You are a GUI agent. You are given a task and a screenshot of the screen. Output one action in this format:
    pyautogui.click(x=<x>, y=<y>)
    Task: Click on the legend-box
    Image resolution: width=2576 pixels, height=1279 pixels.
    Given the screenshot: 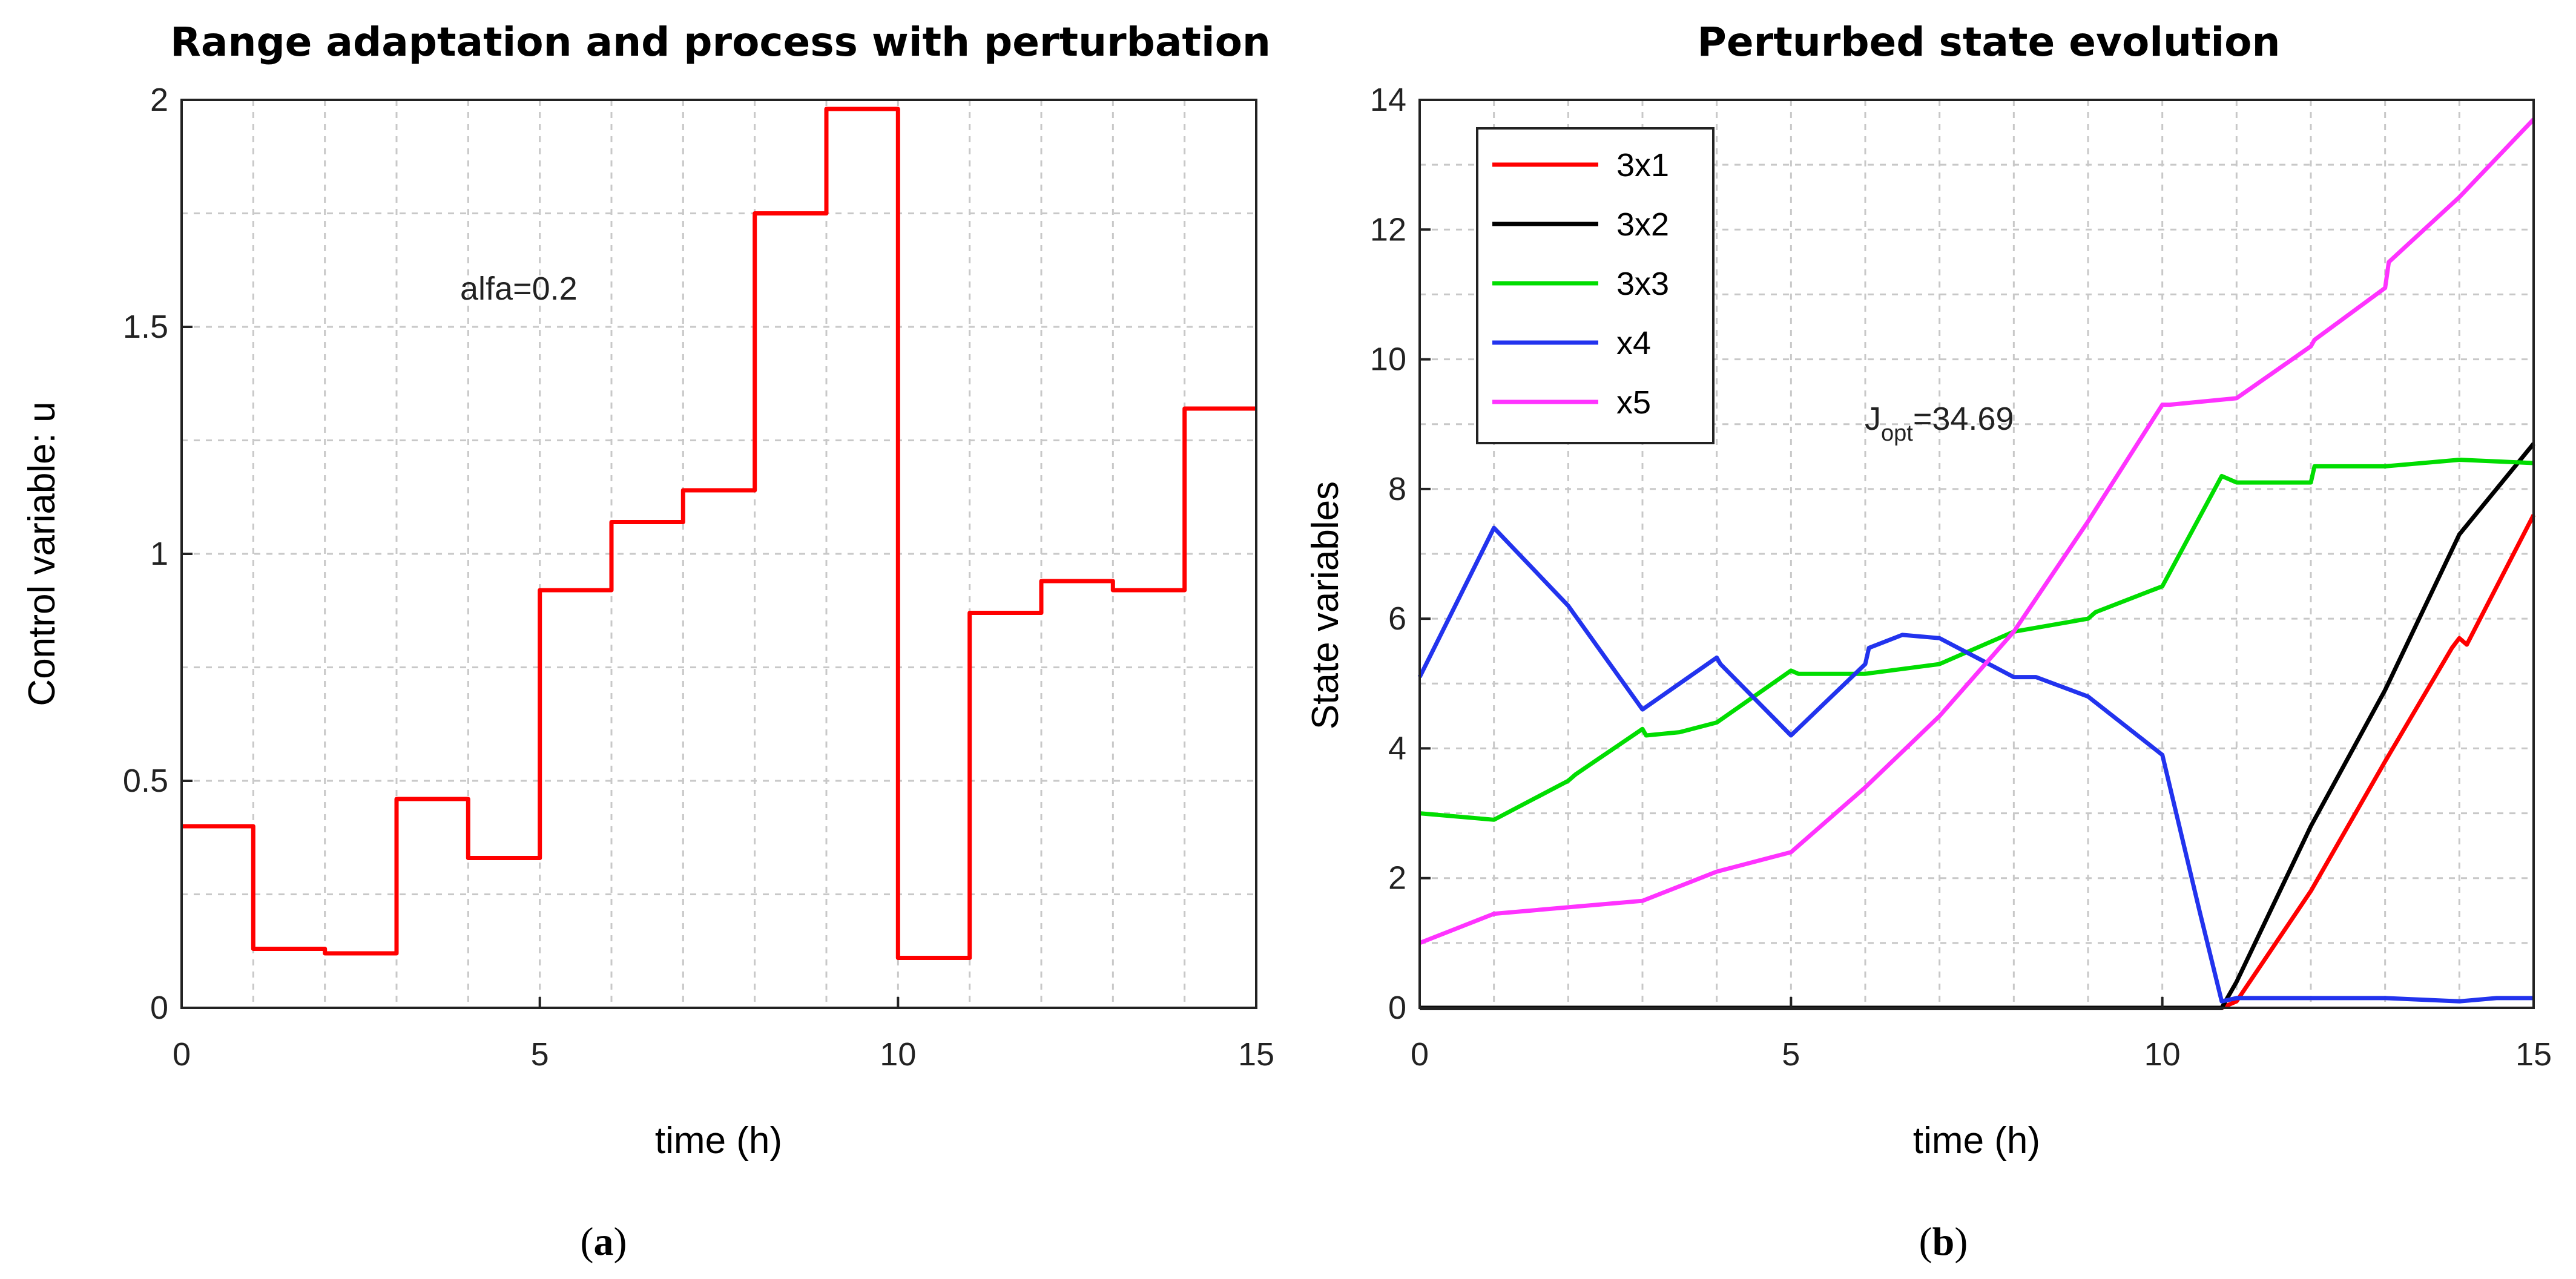 What is the action you would take?
    pyautogui.click(x=1595, y=285)
    